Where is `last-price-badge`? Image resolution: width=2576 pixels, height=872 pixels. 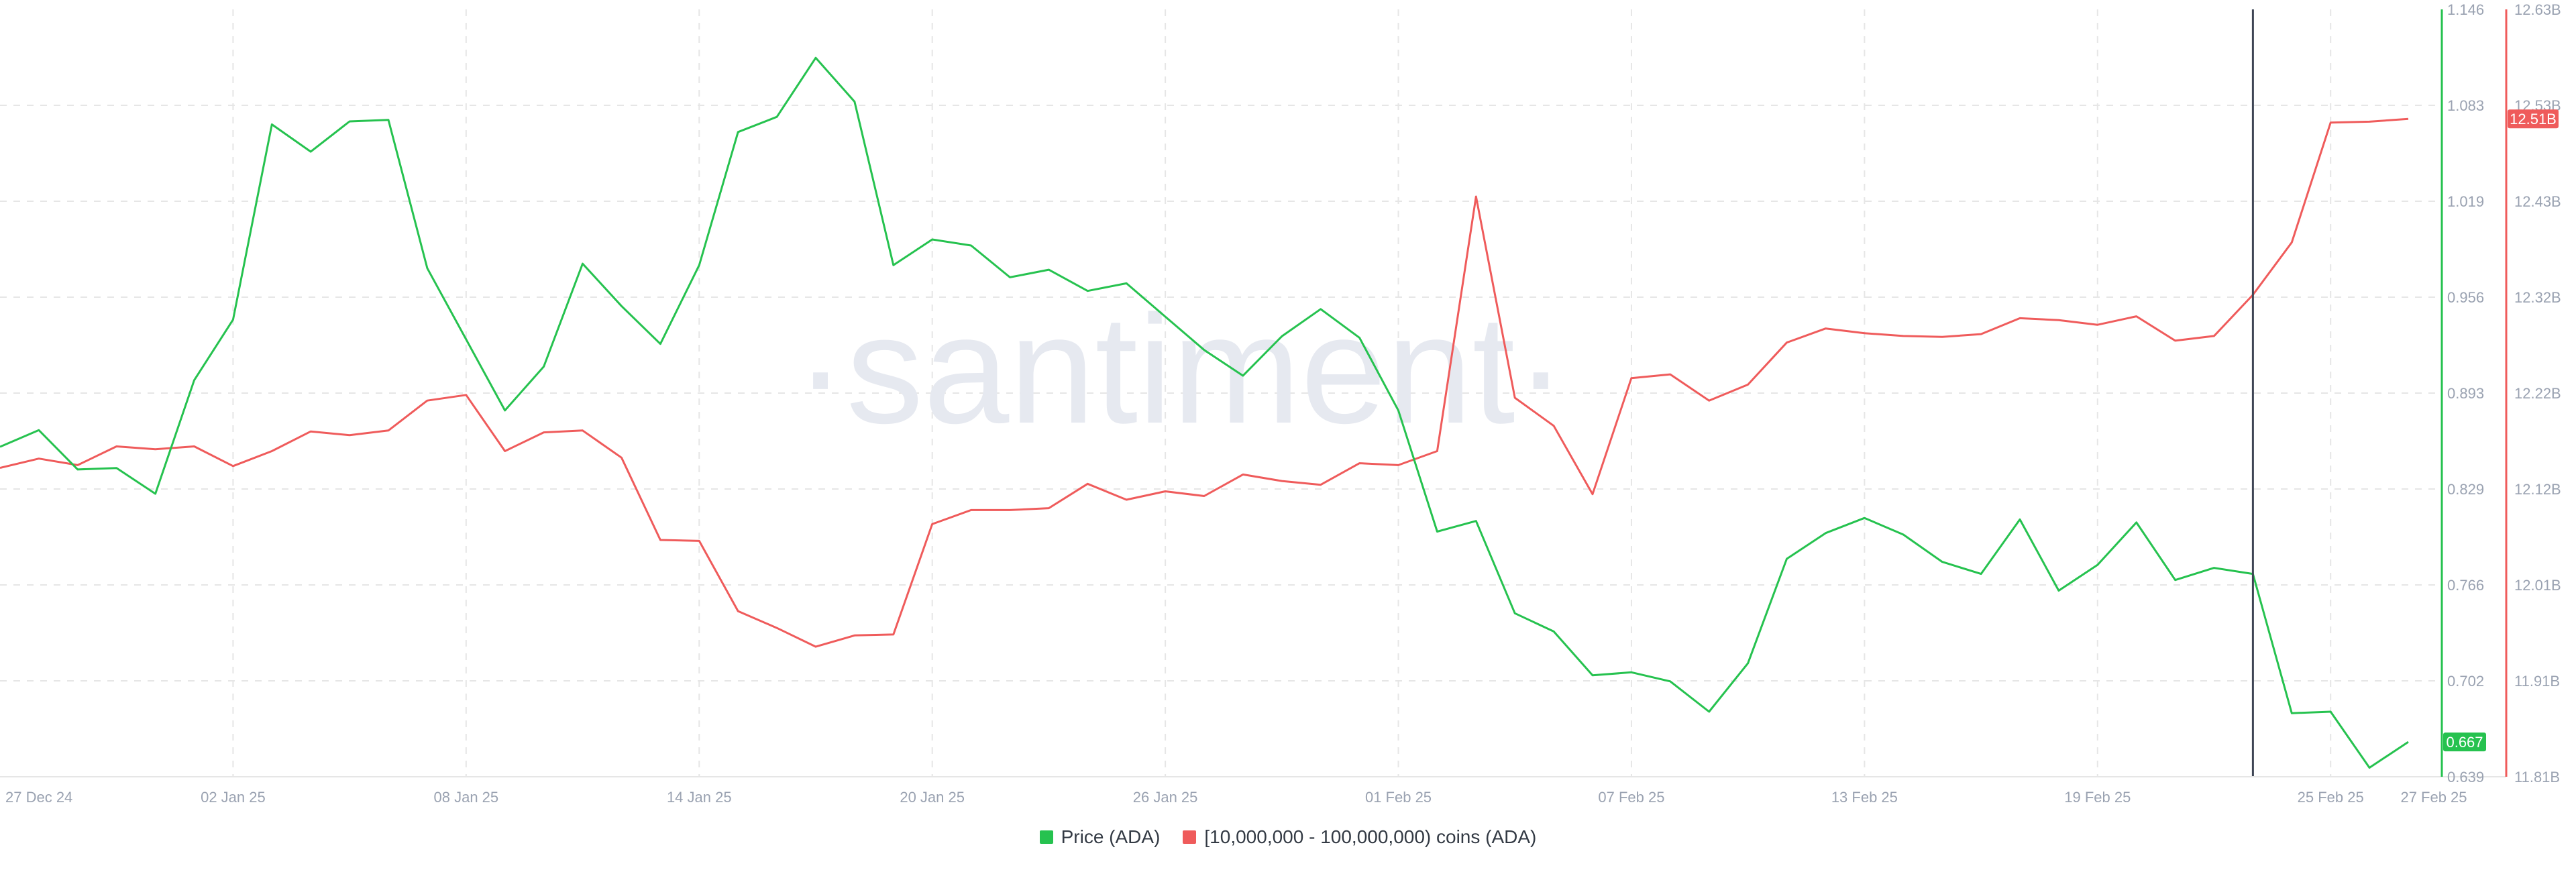
last-price-badge is located at coordinates (2464, 742).